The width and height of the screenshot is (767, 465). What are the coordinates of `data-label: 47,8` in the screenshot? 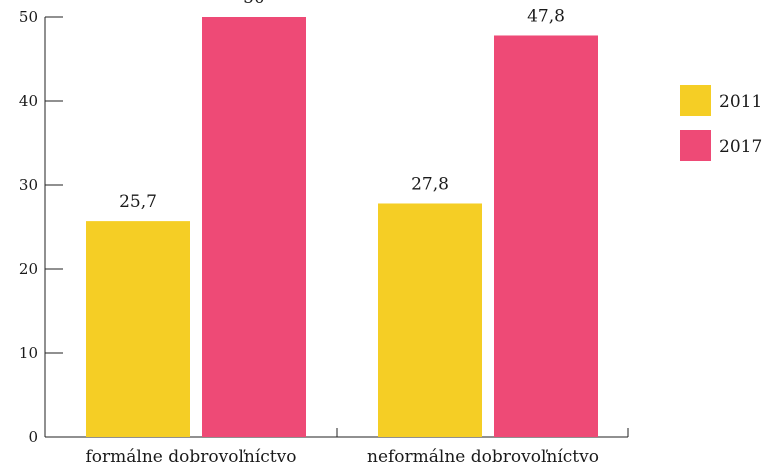 It's located at (546, 16).